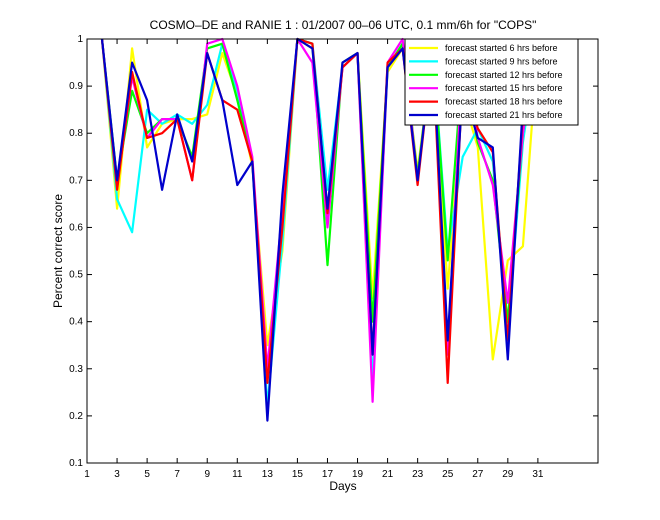 The image size is (660, 520). Describe the element at coordinates (76, 275) in the screenshot. I see `y-tick-label: 0.5` at that location.